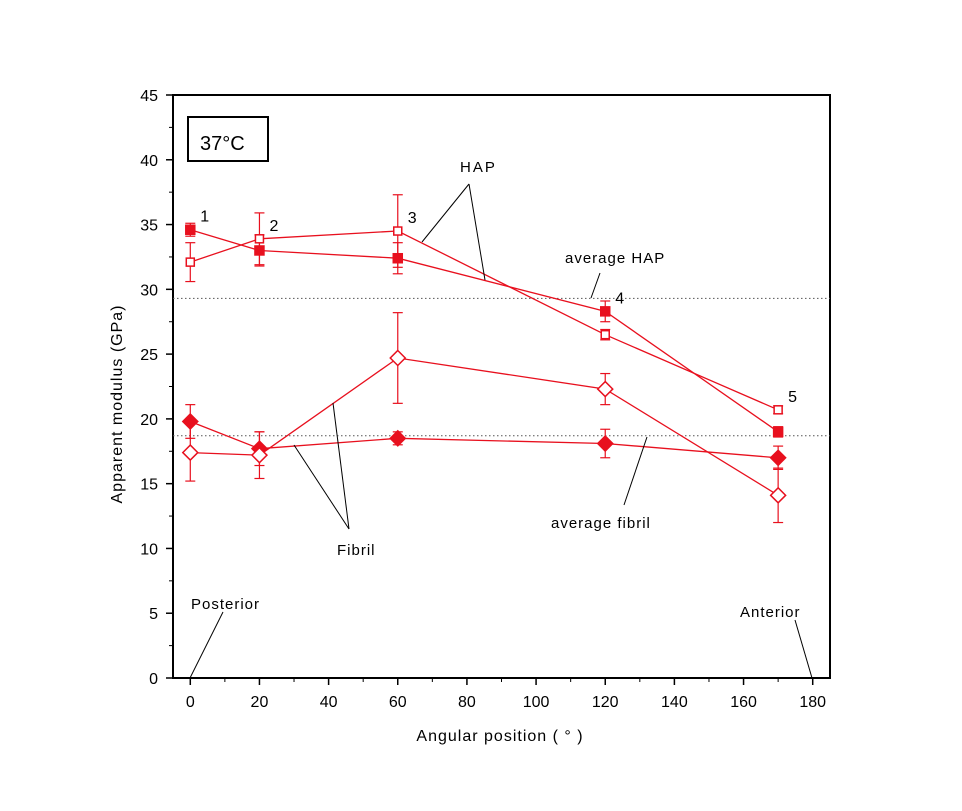  I want to click on fibril-annotation: Fibril, so click(356, 550).